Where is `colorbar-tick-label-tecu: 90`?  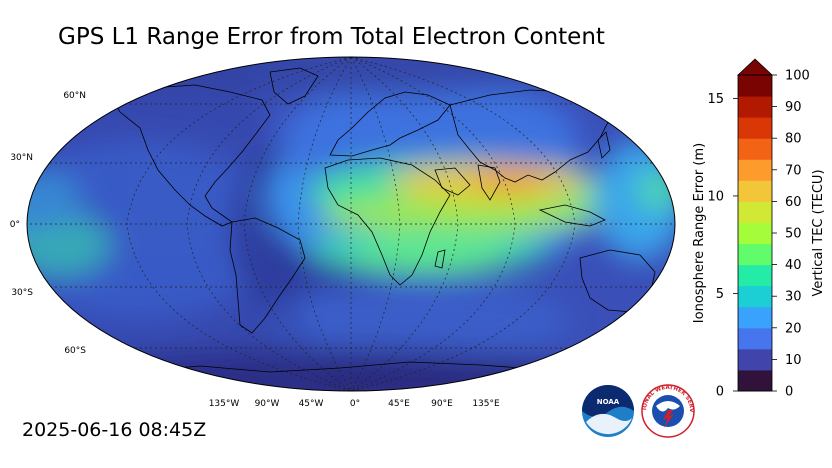
colorbar-tick-label-tecu: 90 is located at coordinates (793, 107).